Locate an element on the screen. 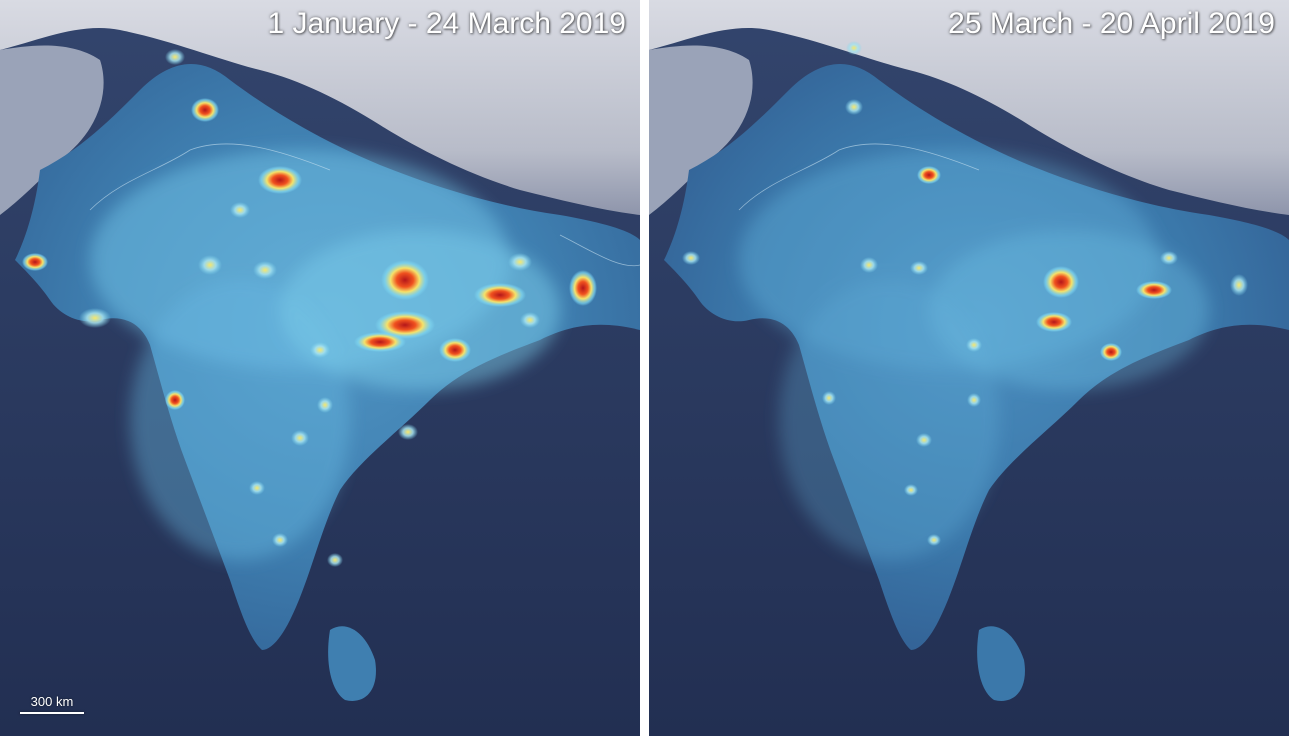 The height and width of the screenshot is (736, 1289). scale-bar-label: 300 km is located at coordinates (52, 701).